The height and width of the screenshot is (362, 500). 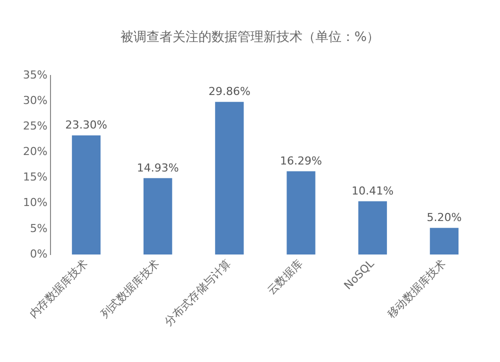 What do you see at coordinates (35, 151) in the screenshot?
I see `y-tick-label: 20%` at bounding box center [35, 151].